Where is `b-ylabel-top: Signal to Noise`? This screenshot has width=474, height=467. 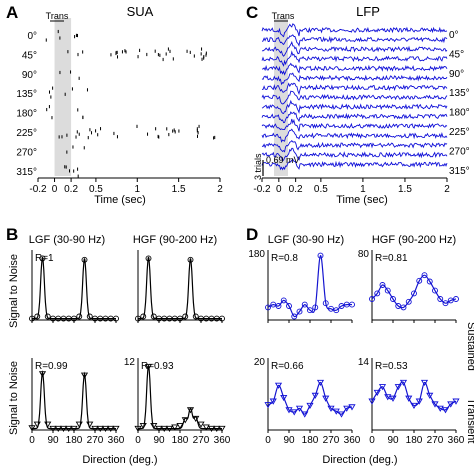 b-ylabel-top: Signal to Noise is located at coordinates (14, 291).